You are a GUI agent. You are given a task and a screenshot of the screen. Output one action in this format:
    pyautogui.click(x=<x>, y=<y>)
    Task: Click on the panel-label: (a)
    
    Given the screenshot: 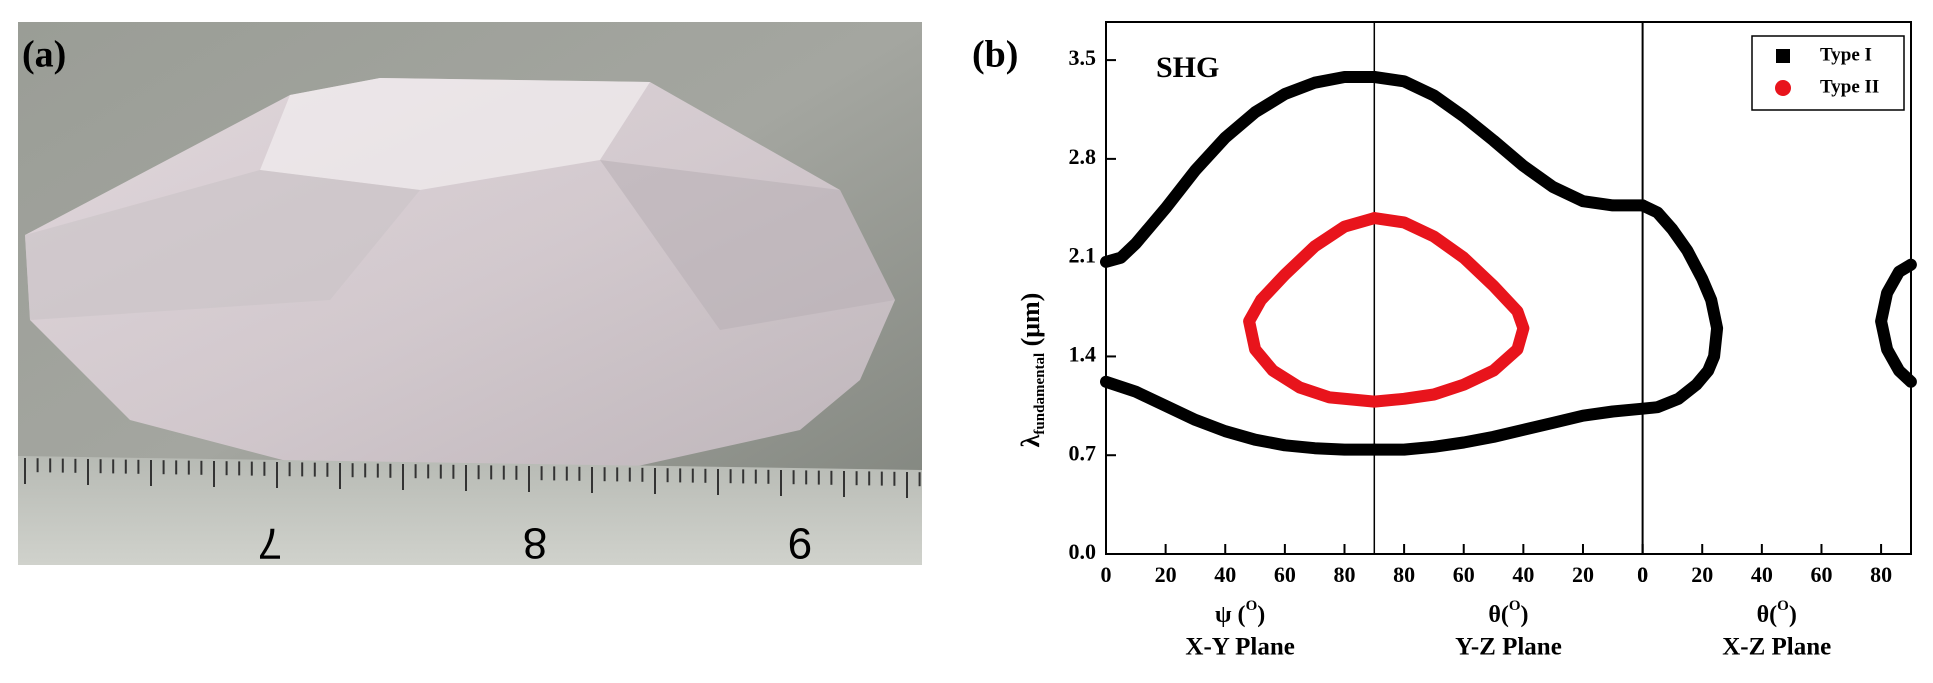 What is the action you would take?
    pyautogui.click(x=44, y=55)
    